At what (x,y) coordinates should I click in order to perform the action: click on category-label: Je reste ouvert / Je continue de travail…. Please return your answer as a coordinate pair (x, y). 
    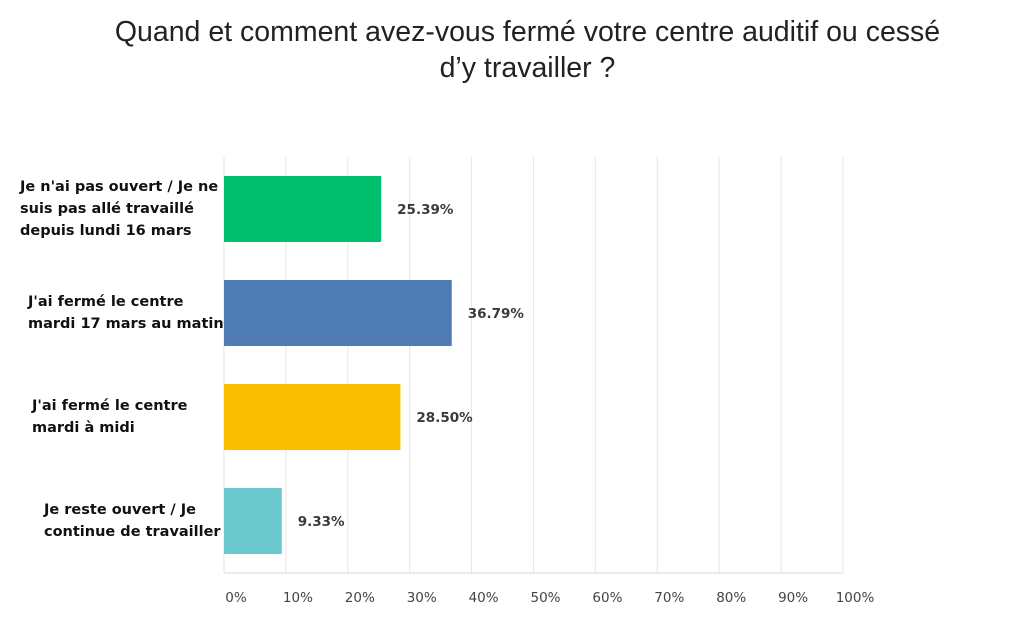
    Looking at the image, I should click on (132, 521).